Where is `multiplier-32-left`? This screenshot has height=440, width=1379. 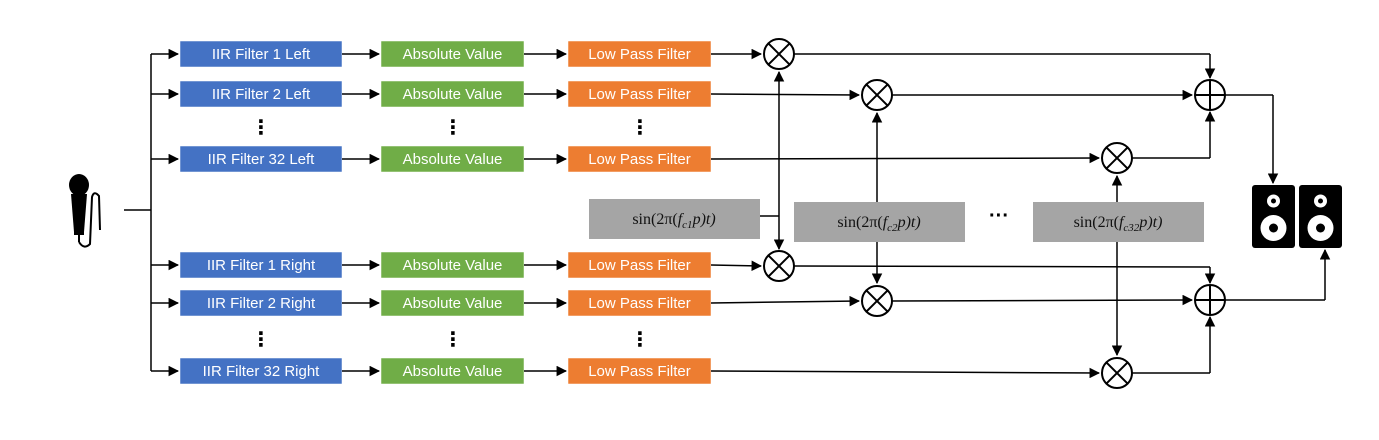
multiplier-32-left is located at coordinates (1117, 158).